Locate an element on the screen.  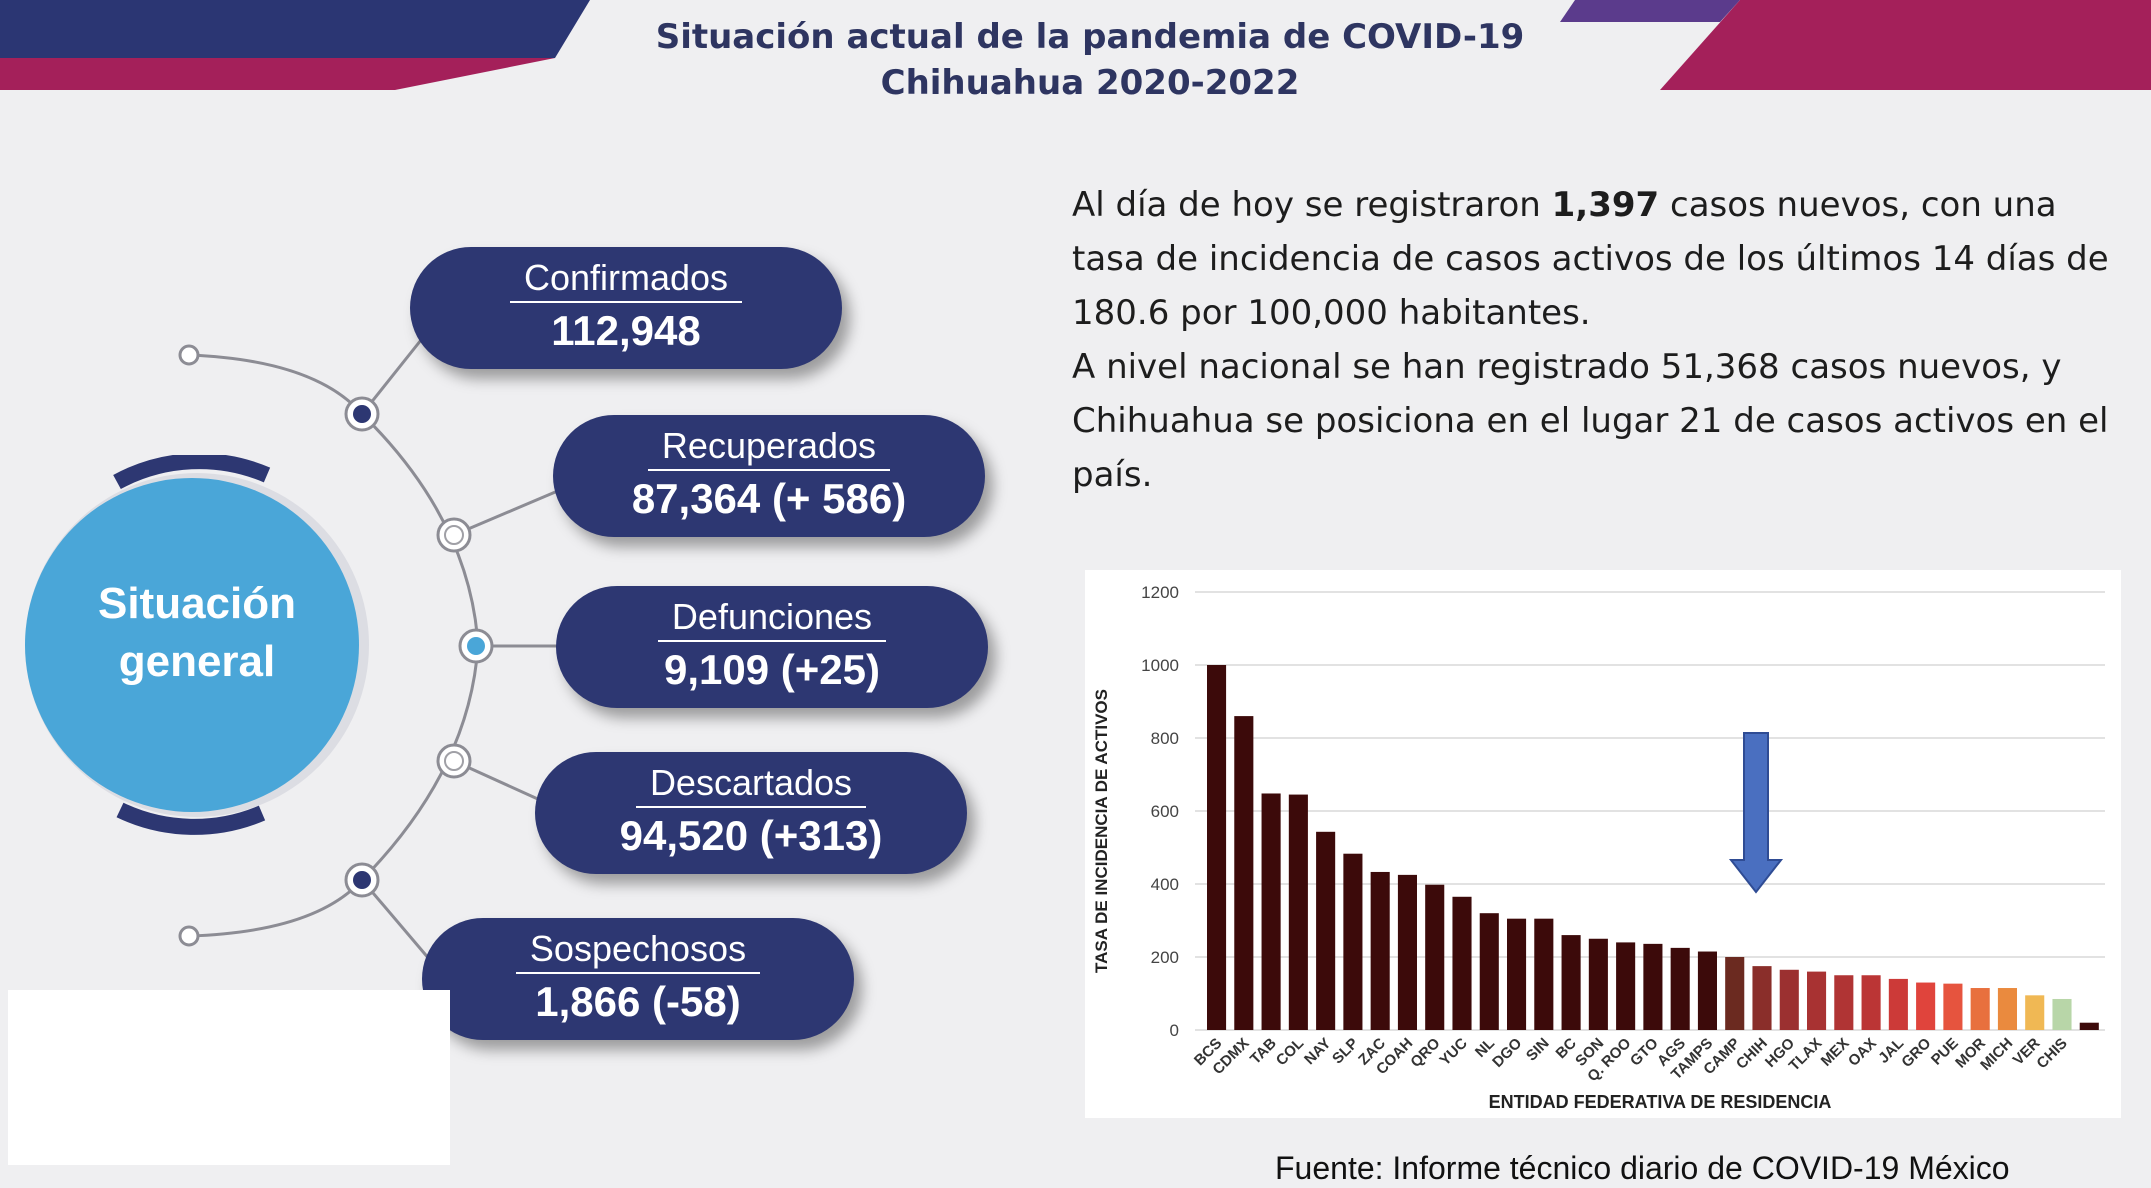
circle-fill is located at coordinates (192, 645).